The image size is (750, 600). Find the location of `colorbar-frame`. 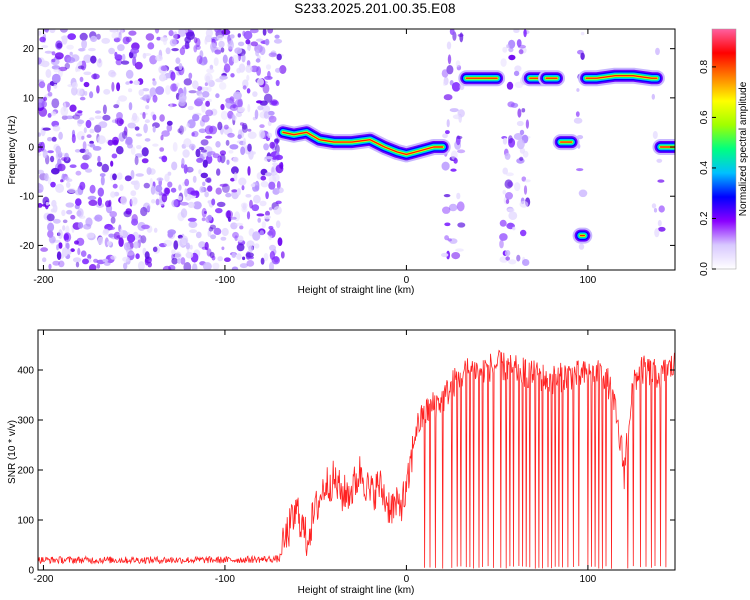

colorbar-frame is located at coordinates (724, 149).